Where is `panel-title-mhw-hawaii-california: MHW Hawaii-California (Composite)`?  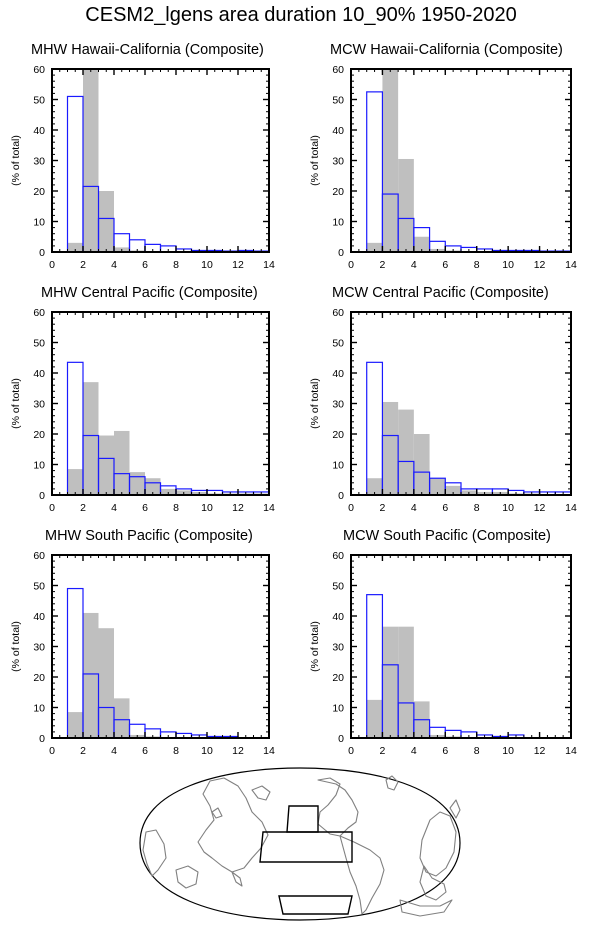 panel-title-mhw-hawaii-california: MHW Hawaii-California (Composite) is located at coordinates (147, 50).